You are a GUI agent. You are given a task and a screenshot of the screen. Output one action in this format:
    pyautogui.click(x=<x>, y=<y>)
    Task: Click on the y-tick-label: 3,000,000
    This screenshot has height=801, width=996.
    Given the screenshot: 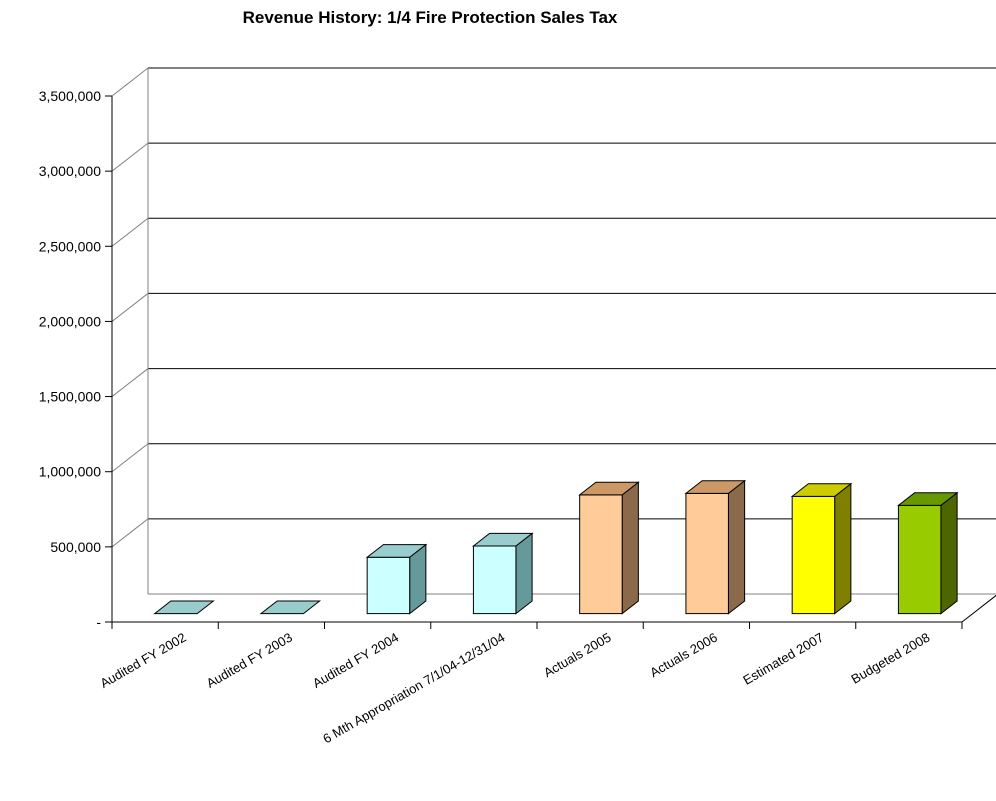 What is the action you would take?
    pyautogui.click(x=70, y=171)
    